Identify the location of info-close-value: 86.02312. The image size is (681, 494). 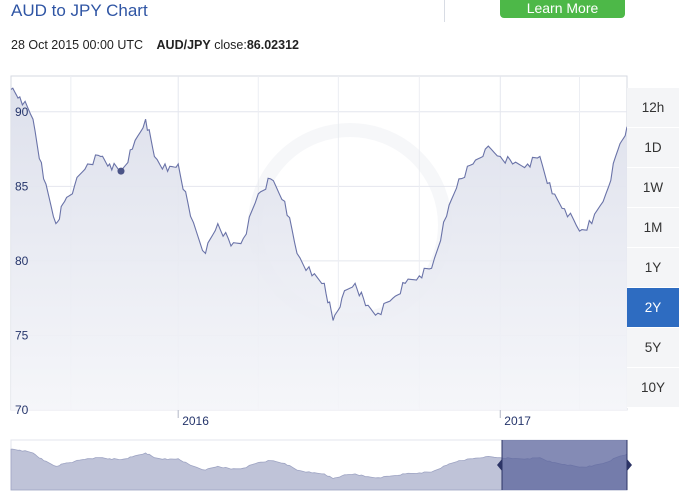
(272, 45).